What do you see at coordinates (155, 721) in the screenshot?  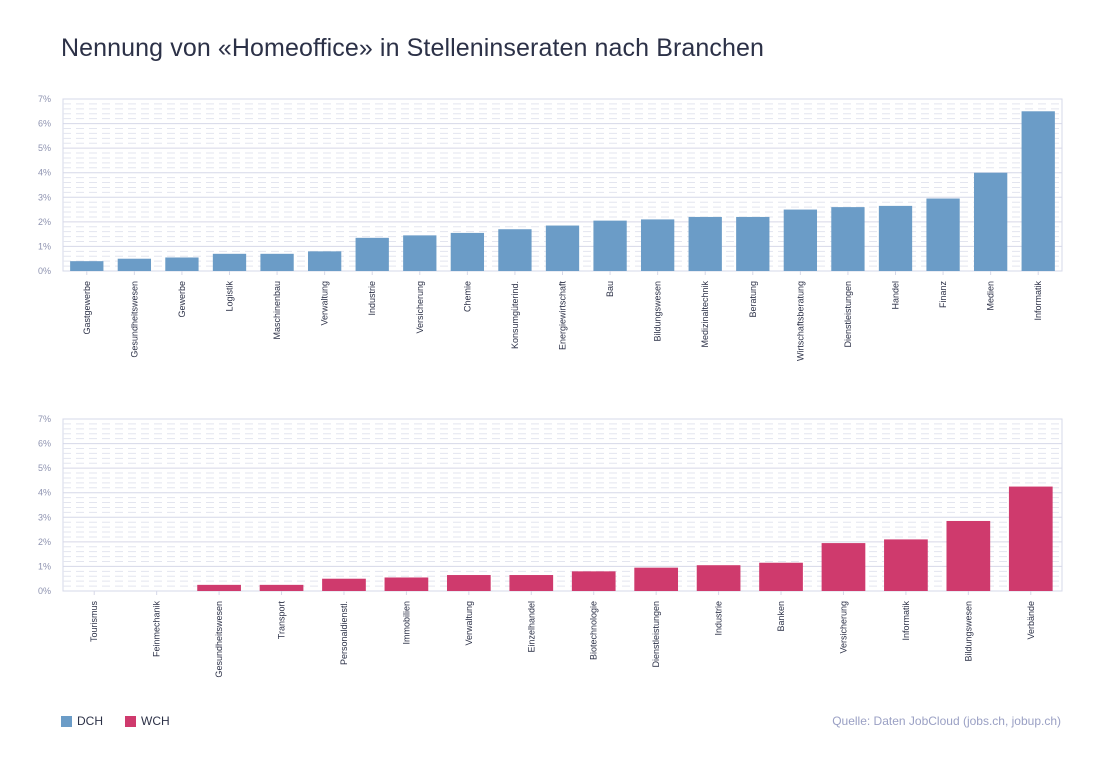 I see `legend-label-wch: WCH` at bounding box center [155, 721].